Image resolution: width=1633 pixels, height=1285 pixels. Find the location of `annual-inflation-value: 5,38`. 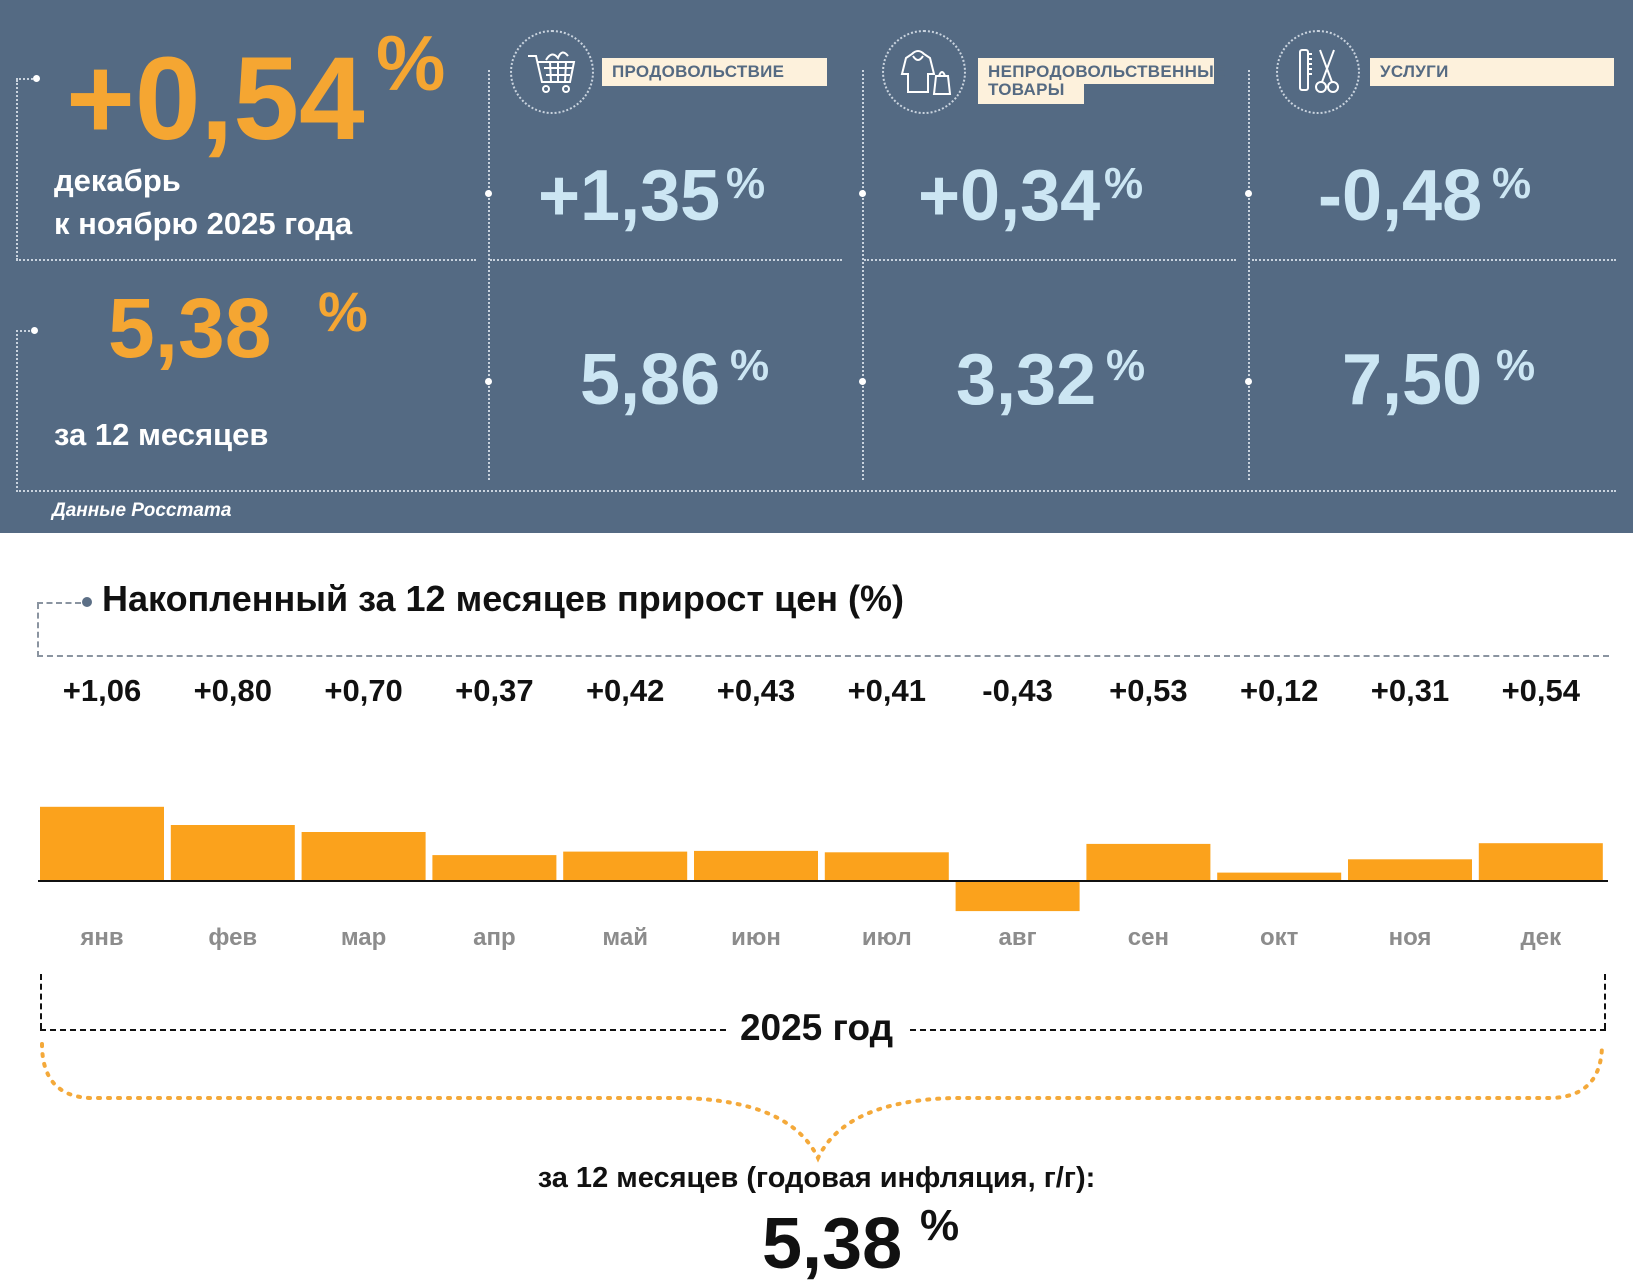

annual-inflation-value: 5,38 is located at coordinates (190, 328).